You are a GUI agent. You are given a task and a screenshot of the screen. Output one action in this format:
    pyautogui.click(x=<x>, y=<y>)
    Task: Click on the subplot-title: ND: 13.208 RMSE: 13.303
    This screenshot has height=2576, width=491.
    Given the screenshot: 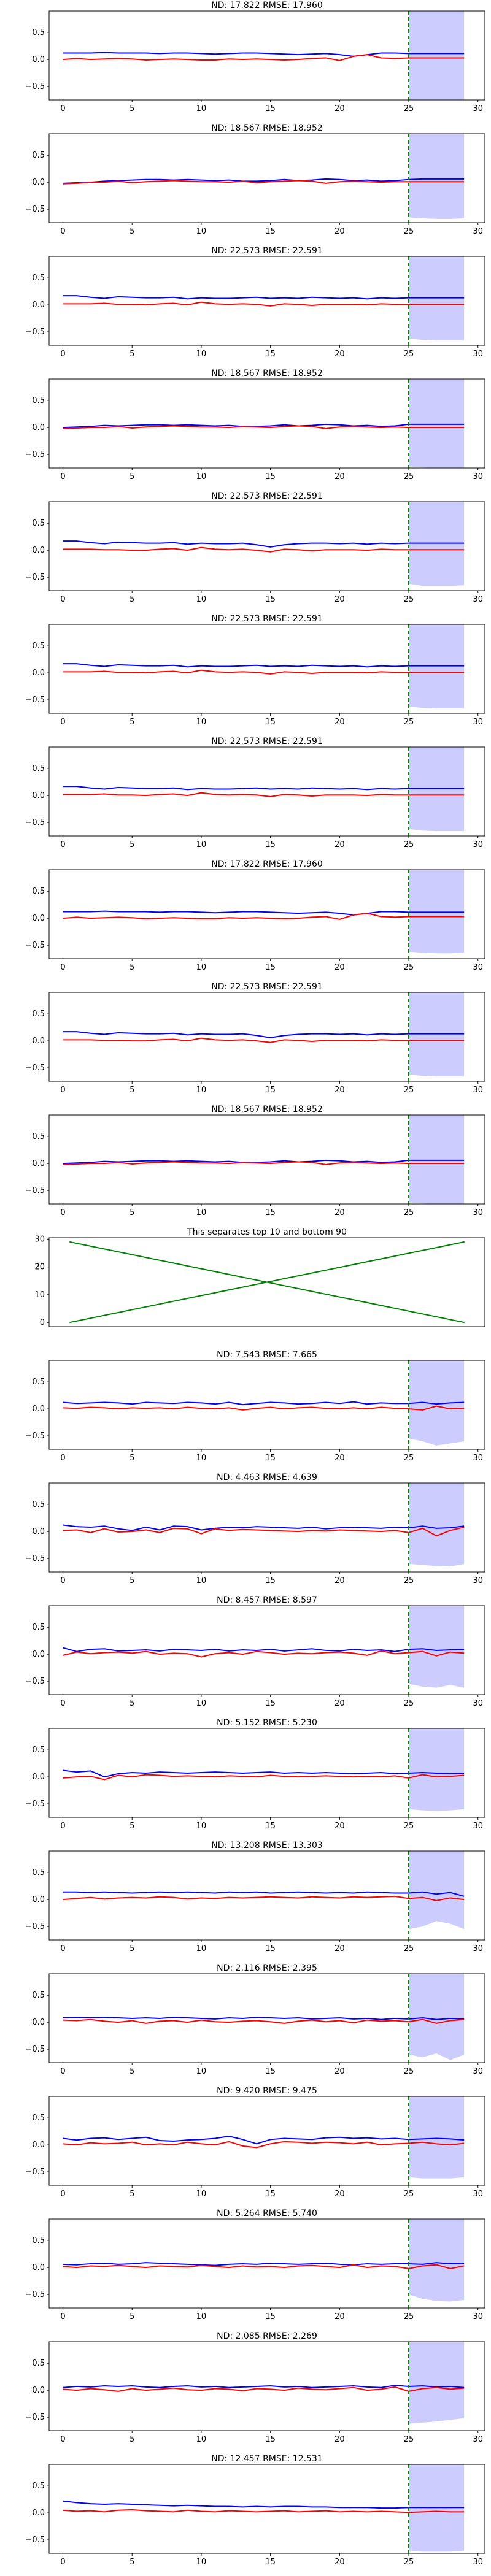 What is the action you would take?
    pyautogui.click(x=267, y=1845)
    